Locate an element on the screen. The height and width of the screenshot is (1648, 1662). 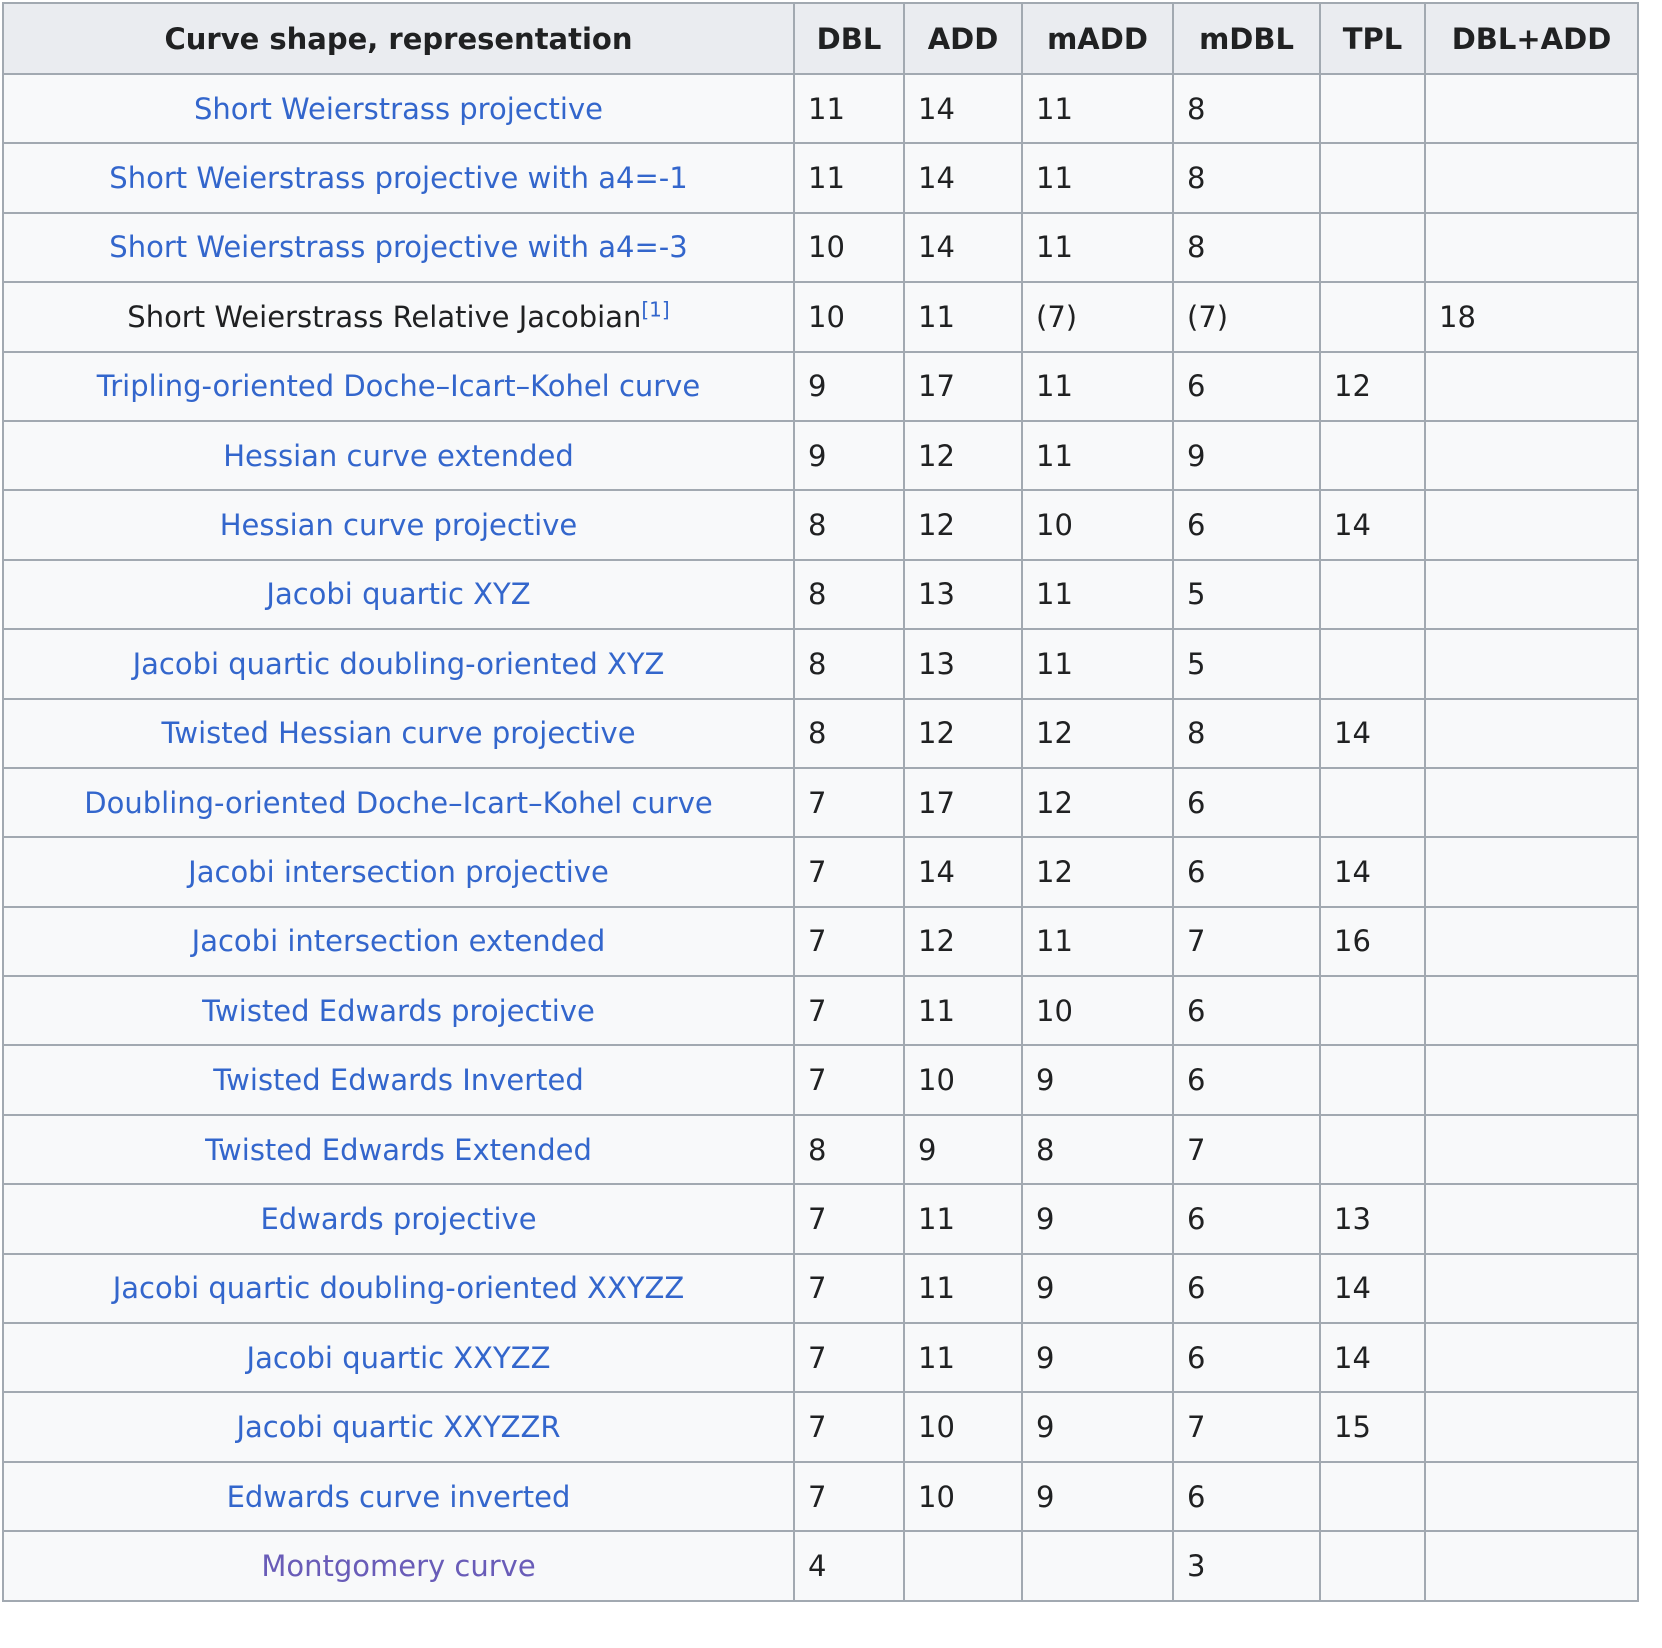
curve-link: Jacobi quartic doubling-oriented XXYZZ is located at coordinates (398, 1288).